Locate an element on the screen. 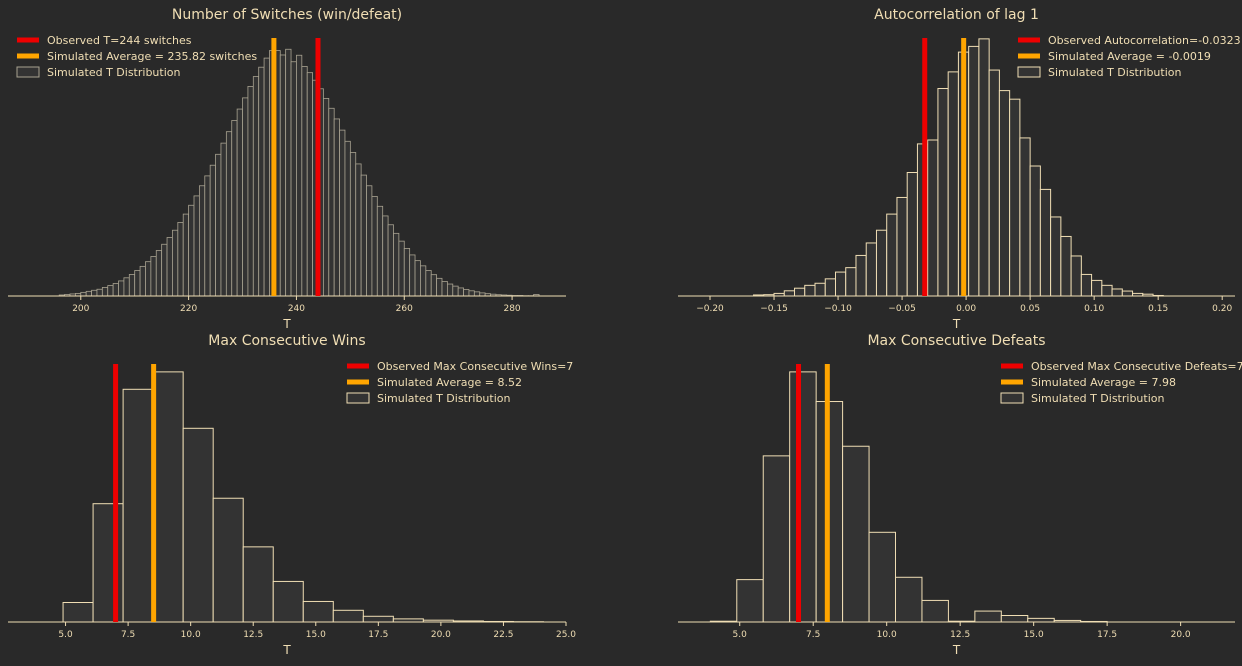 This screenshot has height=666, width=1242. x-tick-label: −0.05 is located at coordinates (902, 309).